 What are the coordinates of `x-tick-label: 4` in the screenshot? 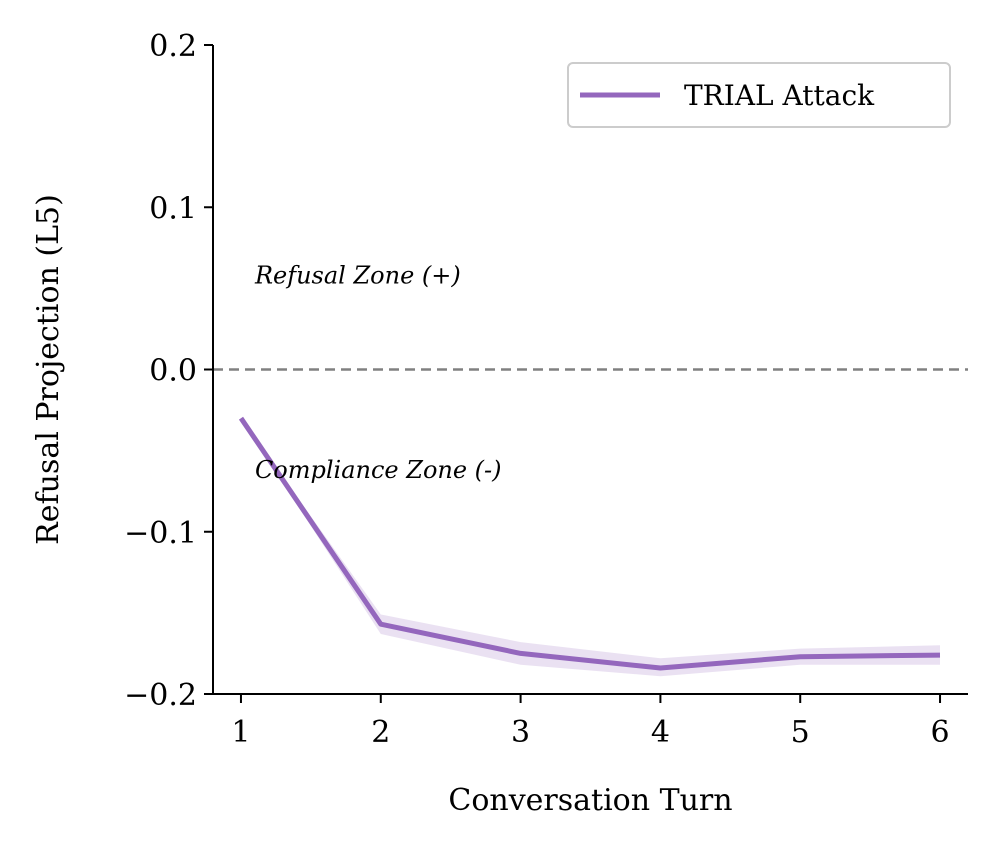 It's located at (660, 732).